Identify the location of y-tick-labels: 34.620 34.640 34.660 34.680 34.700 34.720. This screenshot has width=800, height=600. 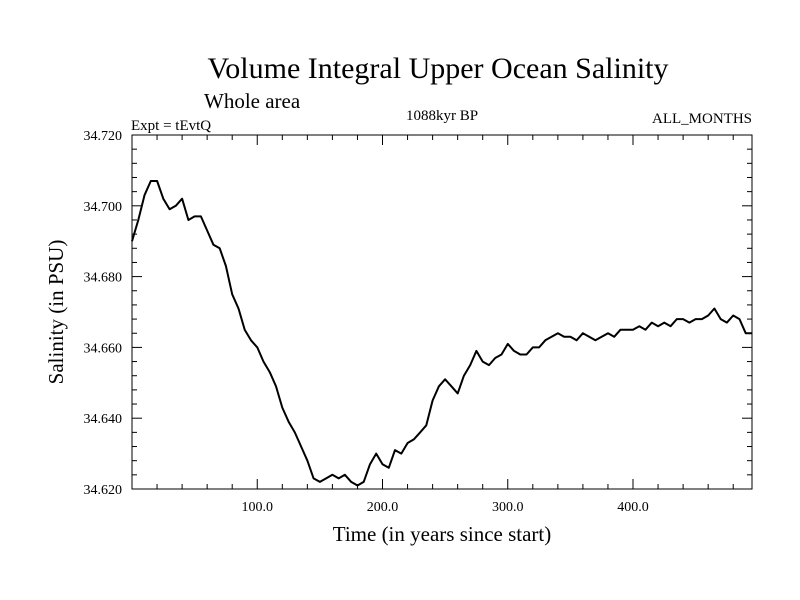
(103, 313).